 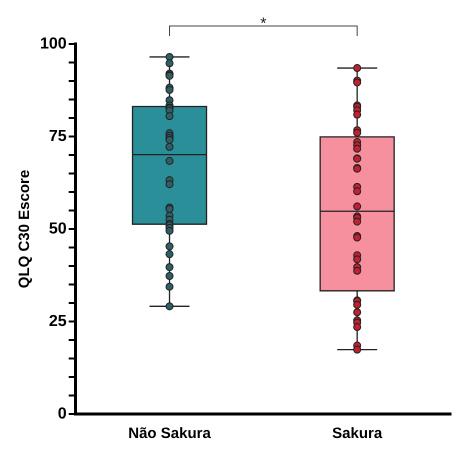 I want to click on y-tick-label: 25, so click(x=57, y=321).